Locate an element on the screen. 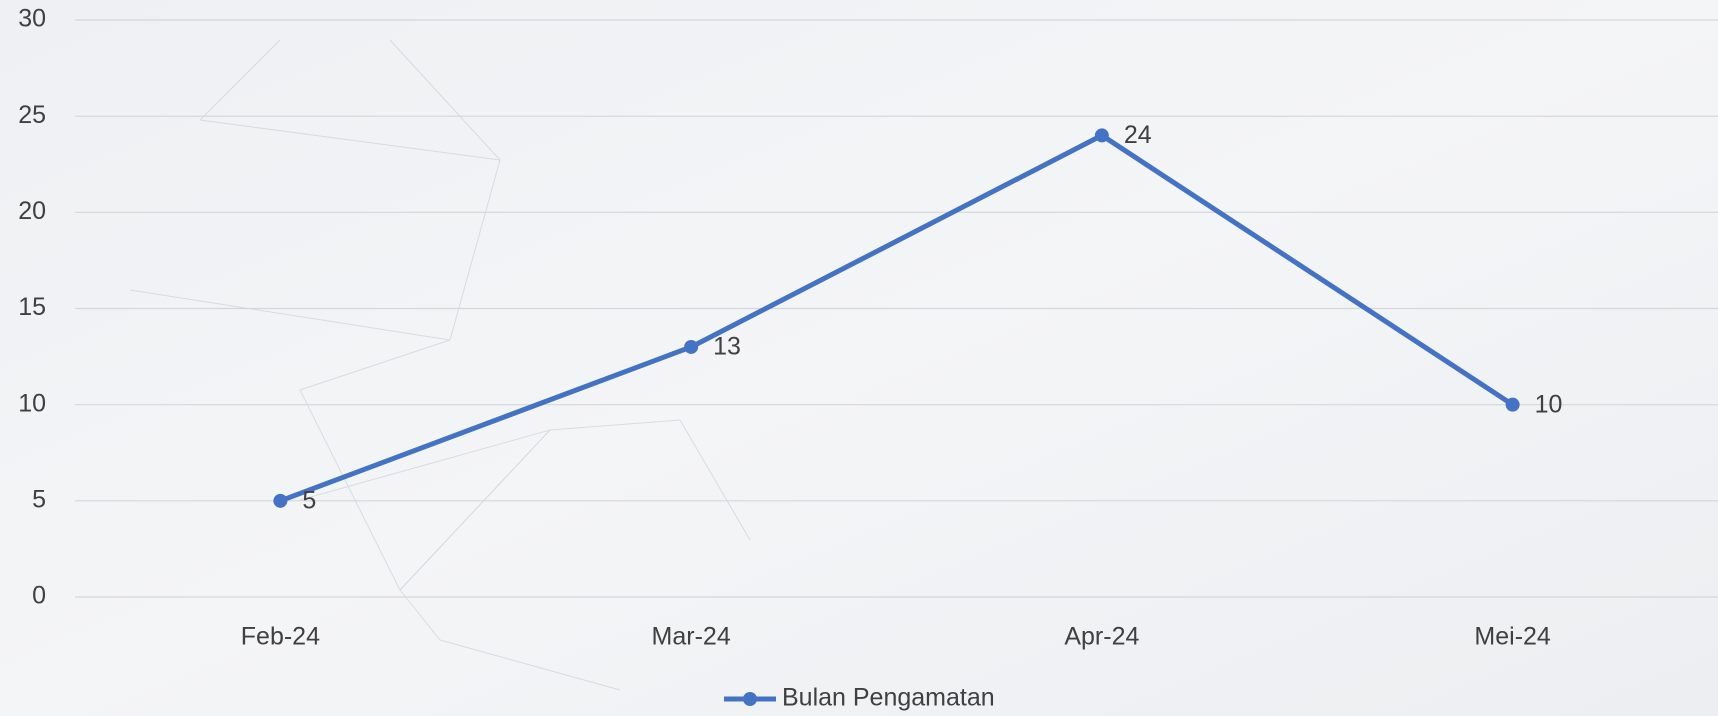 The width and height of the screenshot is (1718, 716). y-tick-label: 20 is located at coordinates (32, 211).